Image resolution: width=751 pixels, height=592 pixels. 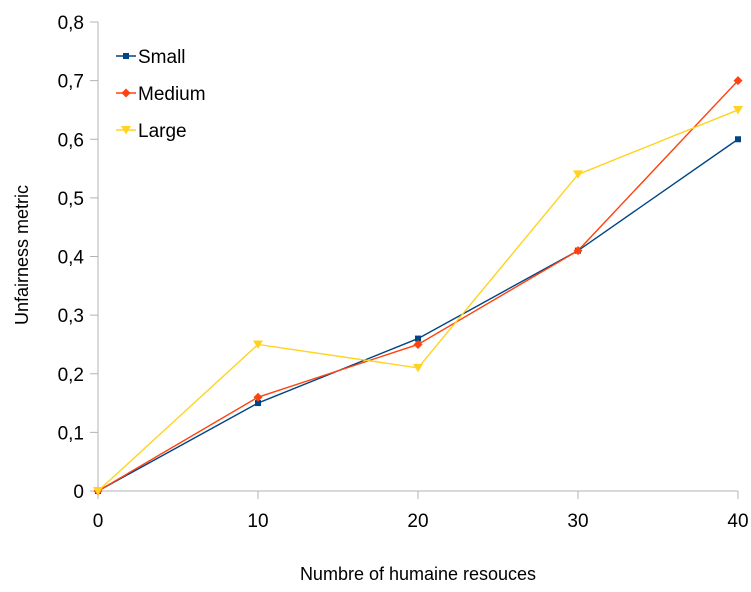 I want to click on y-tick-label: 0,2, so click(x=71, y=375).